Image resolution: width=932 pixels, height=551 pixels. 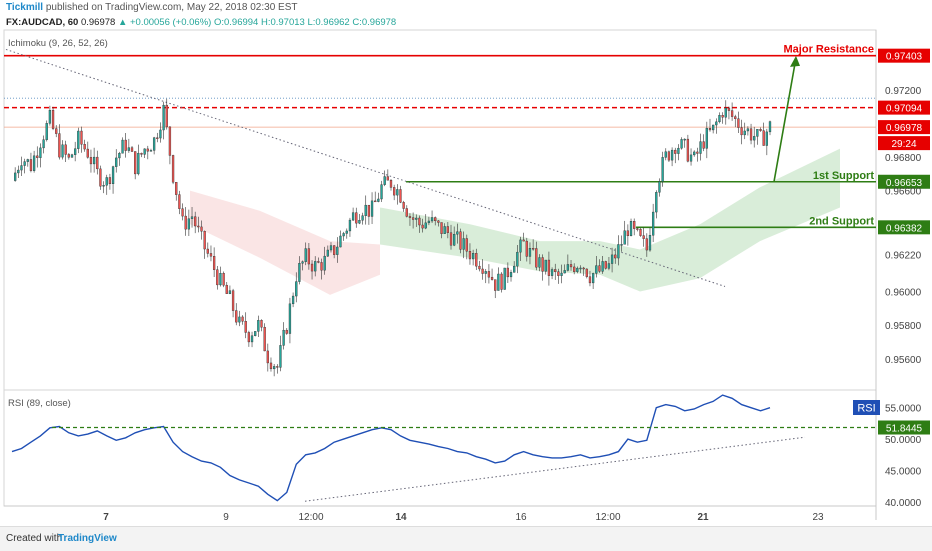 What do you see at coordinates (466, 538) in the screenshot?
I see `footer-bar: Created with TradingView` at bounding box center [466, 538].